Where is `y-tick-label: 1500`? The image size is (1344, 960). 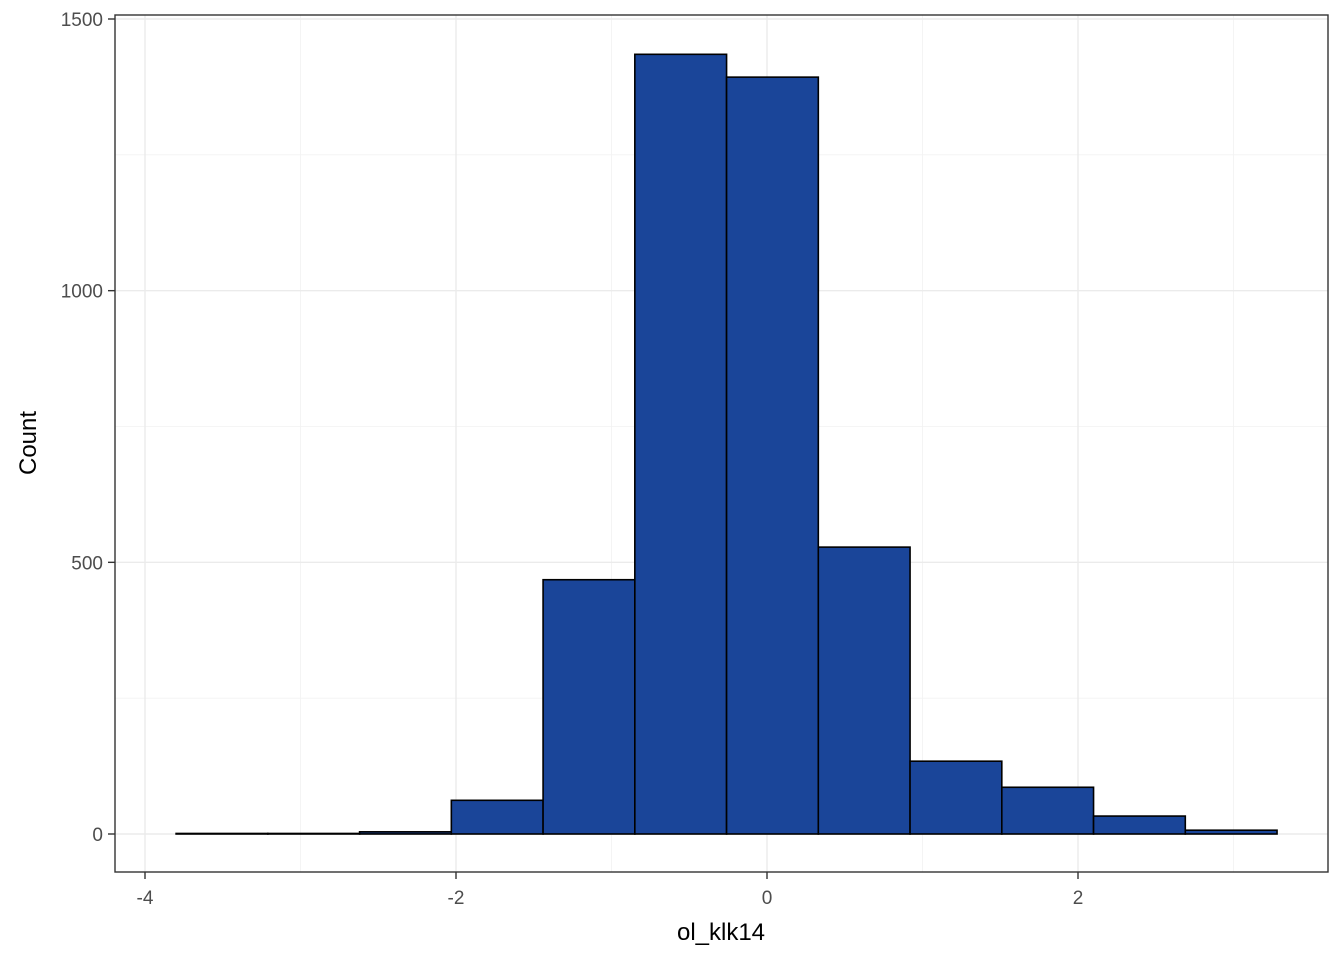 y-tick-label: 1500 is located at coordinates (82, 20).